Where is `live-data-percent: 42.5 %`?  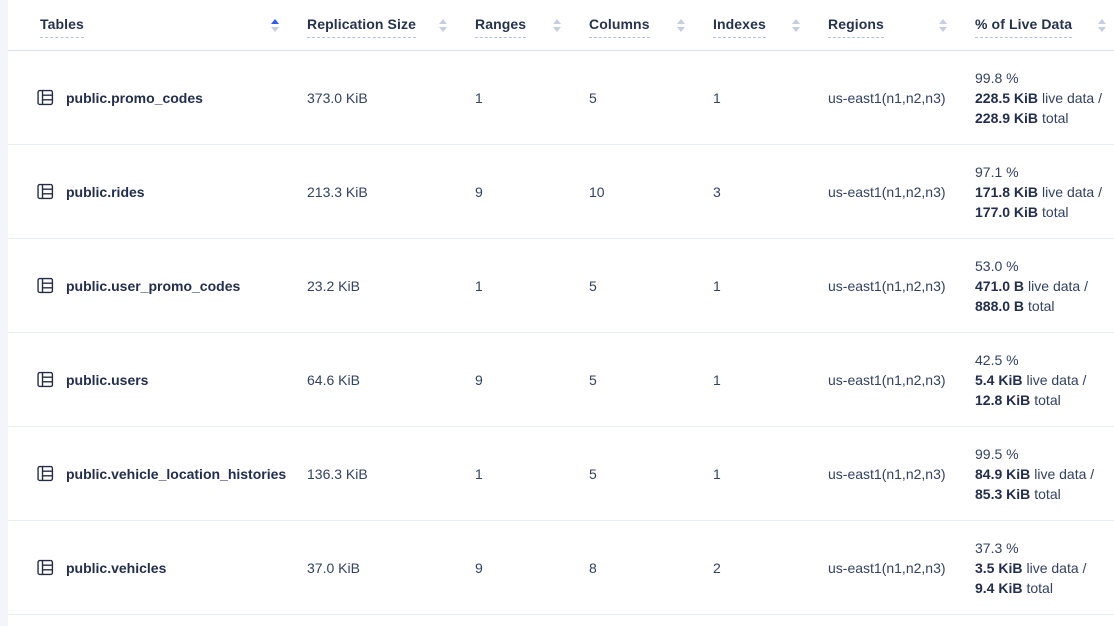 live-data-percent: 42.5 % is located at coordinates (997, 359).